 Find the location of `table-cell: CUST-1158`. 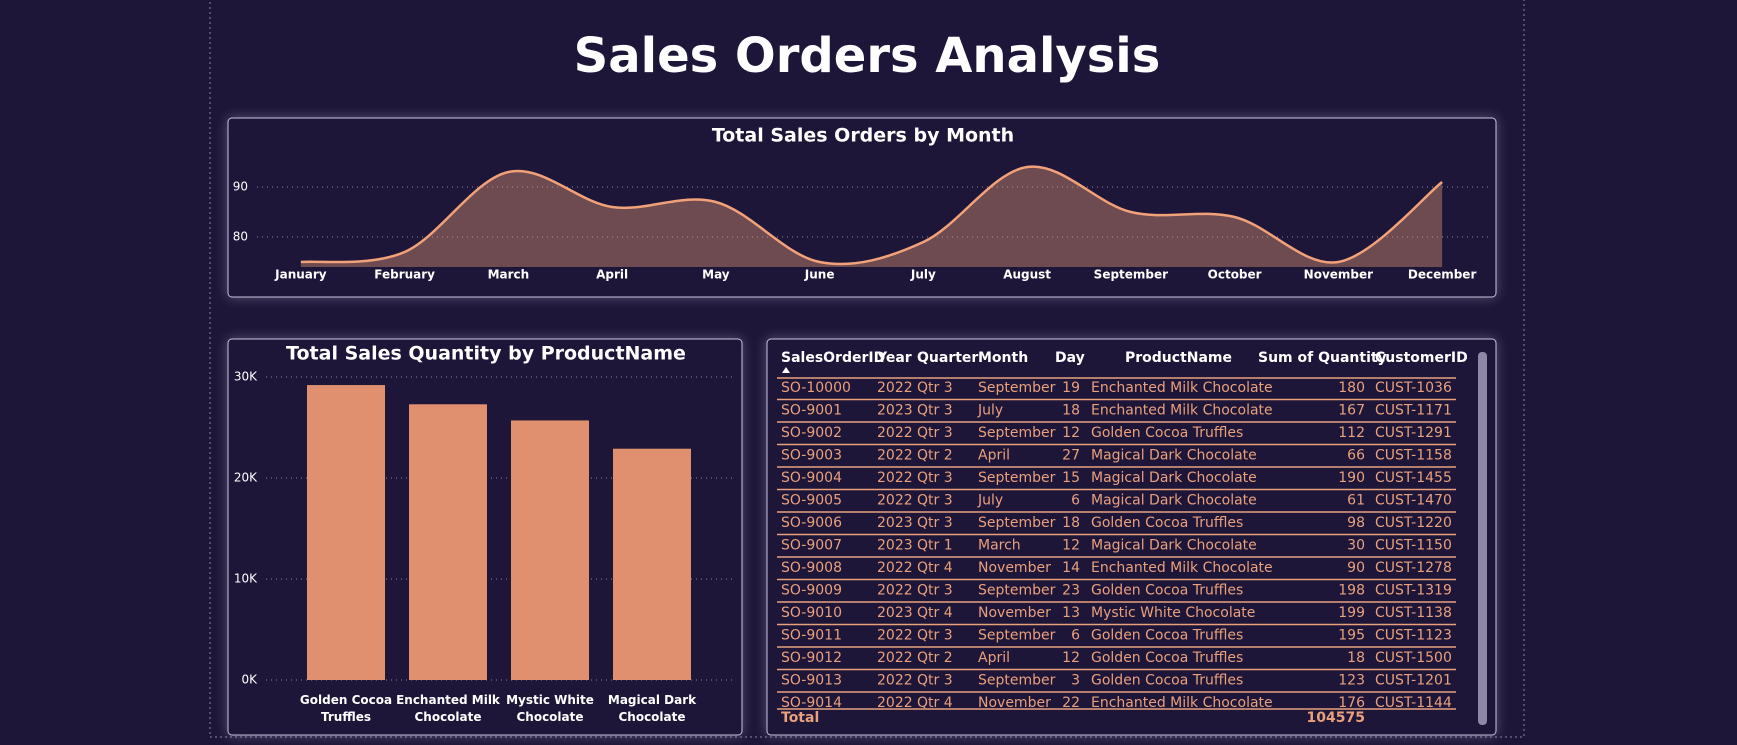

table-cell: CUST-1158 is located at coordinates (1413, 456).